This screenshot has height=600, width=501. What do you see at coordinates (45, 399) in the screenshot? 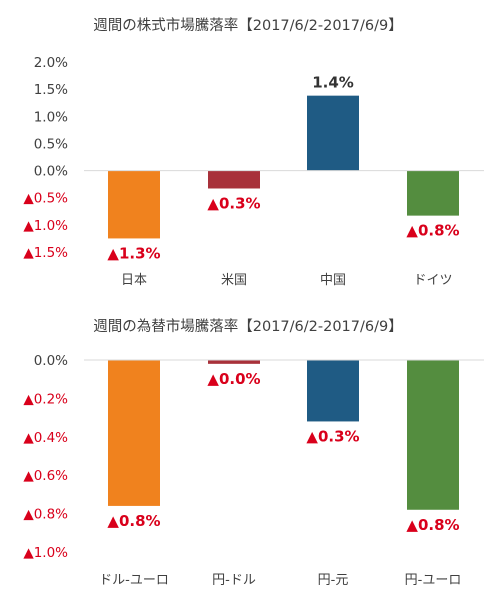
I see `y-tick-label: ▲0.2%` at bounding box center [45, 399].